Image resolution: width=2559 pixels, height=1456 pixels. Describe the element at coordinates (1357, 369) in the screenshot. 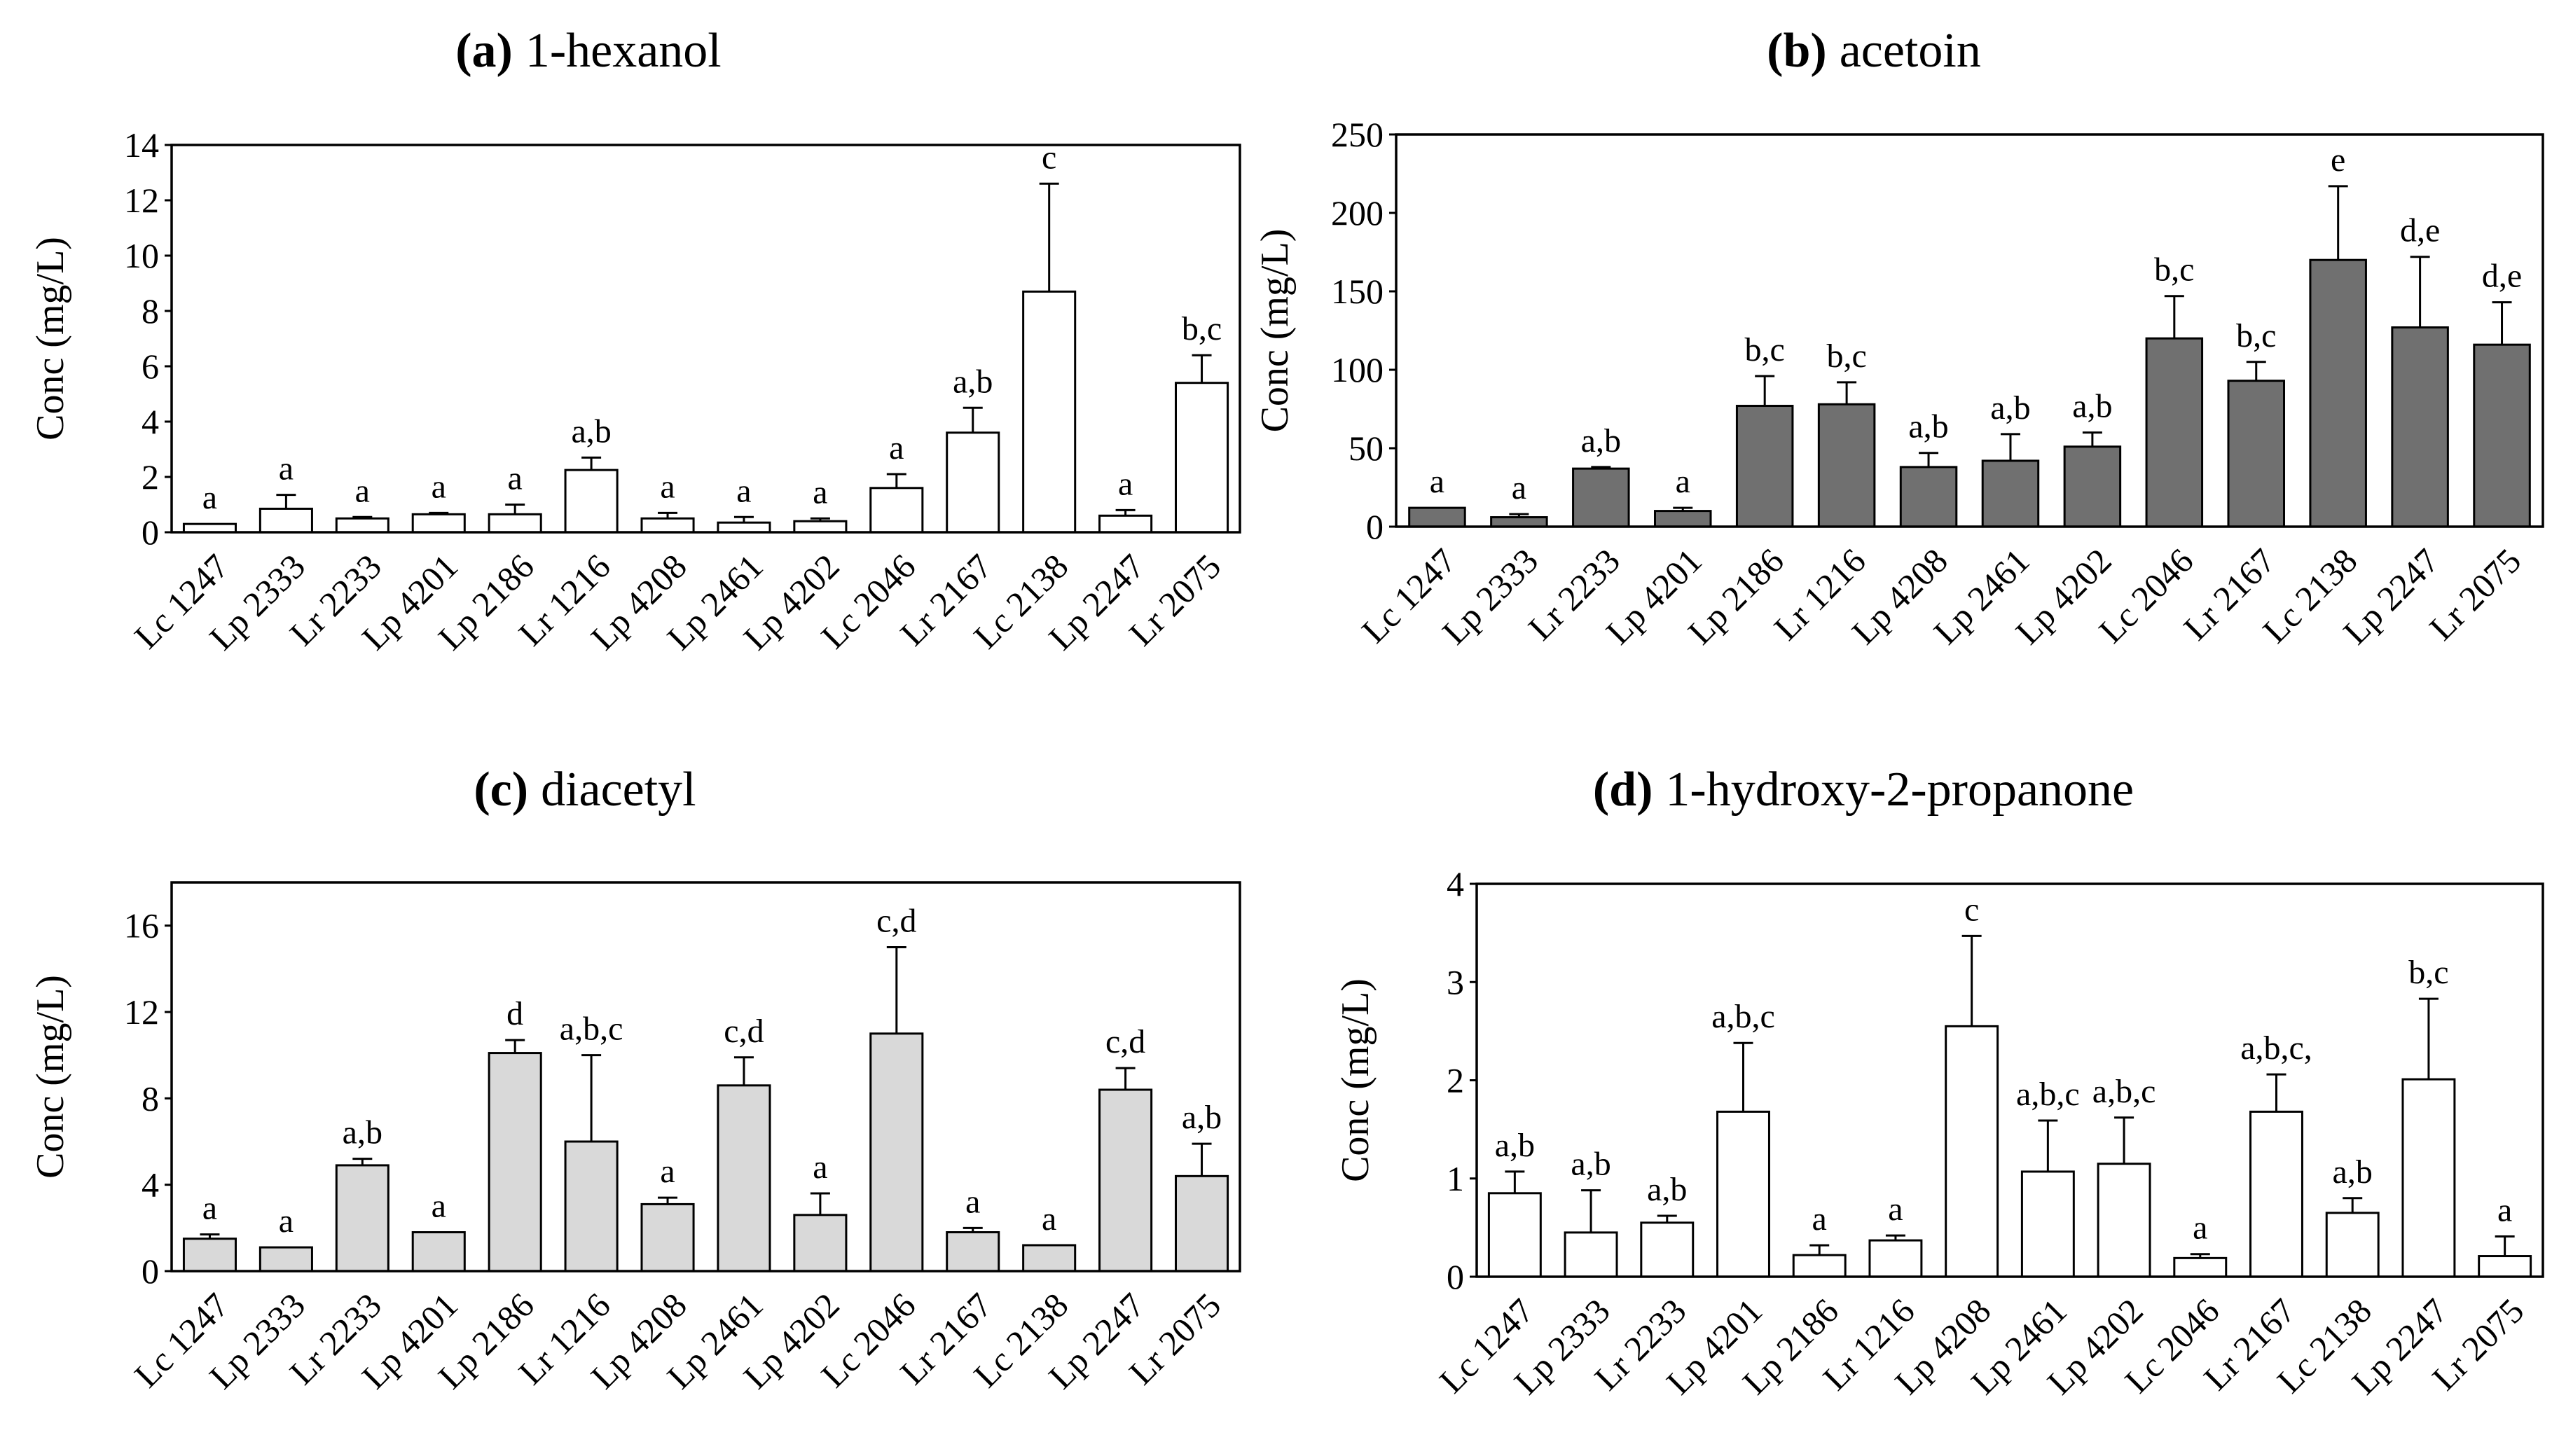

I see `chart-b-ytick-label: 100` at that location.